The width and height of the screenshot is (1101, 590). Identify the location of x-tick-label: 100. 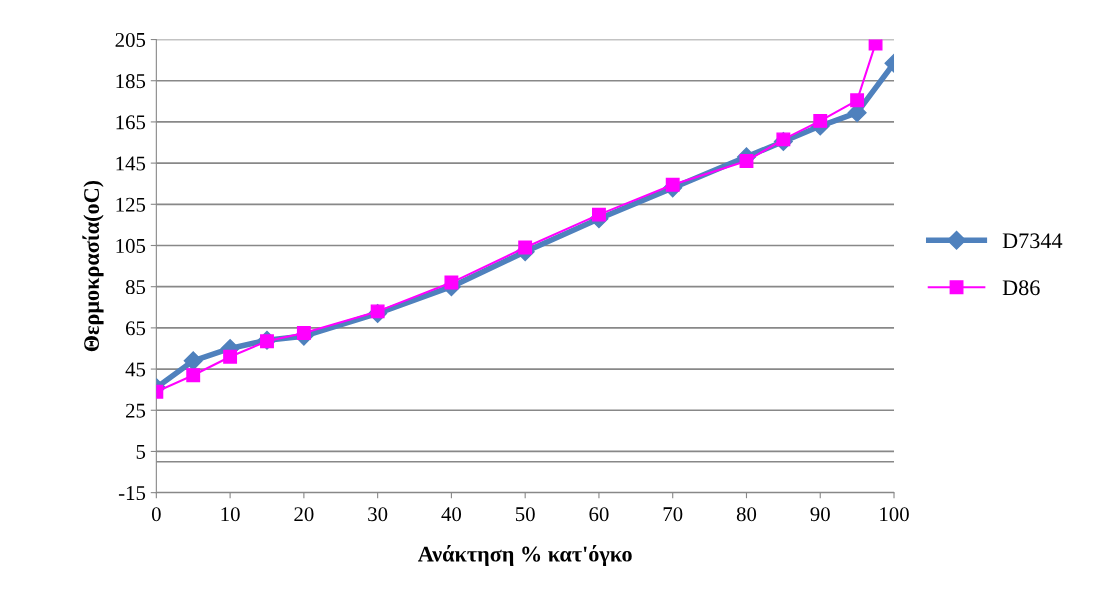
(894, 514).